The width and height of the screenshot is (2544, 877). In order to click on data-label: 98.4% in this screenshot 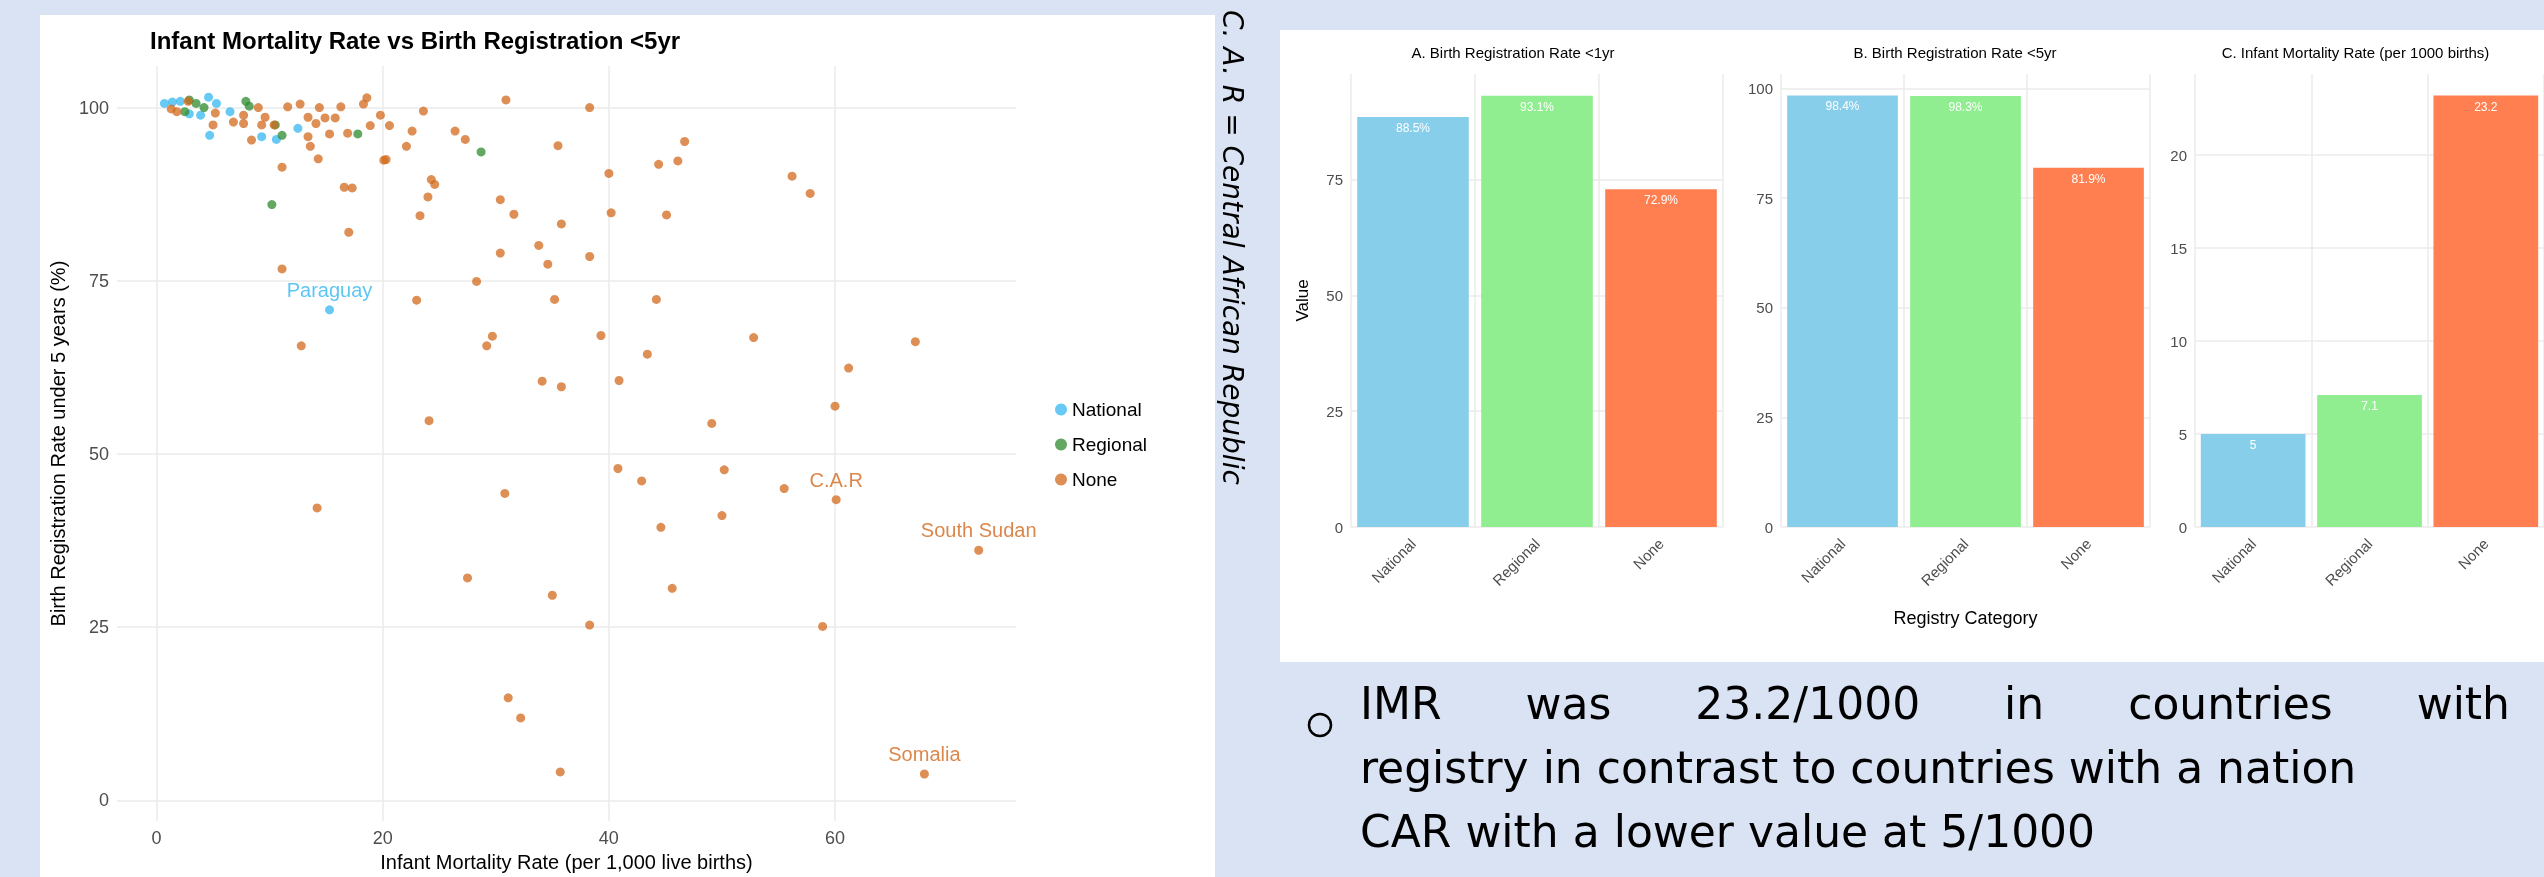, I will do `click(1842, 106)`.